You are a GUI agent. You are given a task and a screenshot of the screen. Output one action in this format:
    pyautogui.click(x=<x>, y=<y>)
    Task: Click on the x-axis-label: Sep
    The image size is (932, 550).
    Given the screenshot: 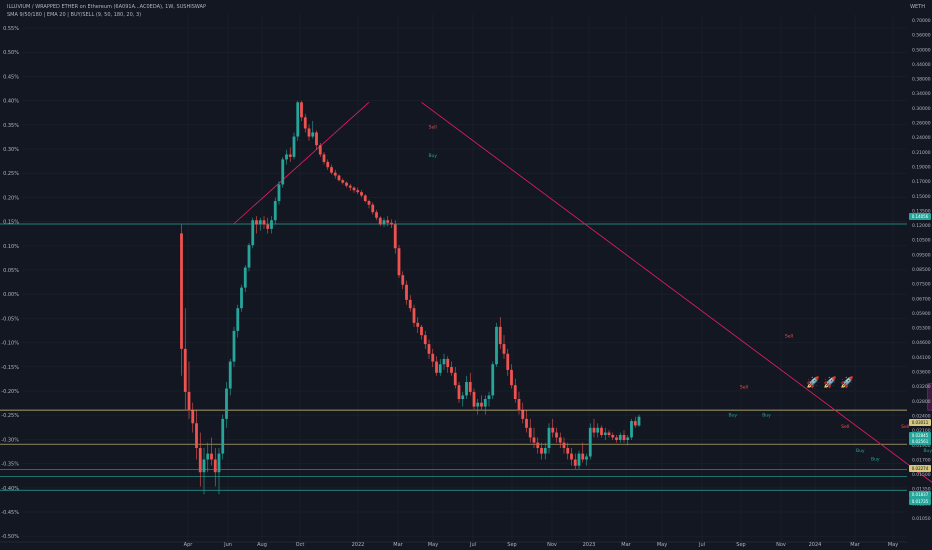 What is the action you would take?
    pyautogui.click(x=740, y=545)
    